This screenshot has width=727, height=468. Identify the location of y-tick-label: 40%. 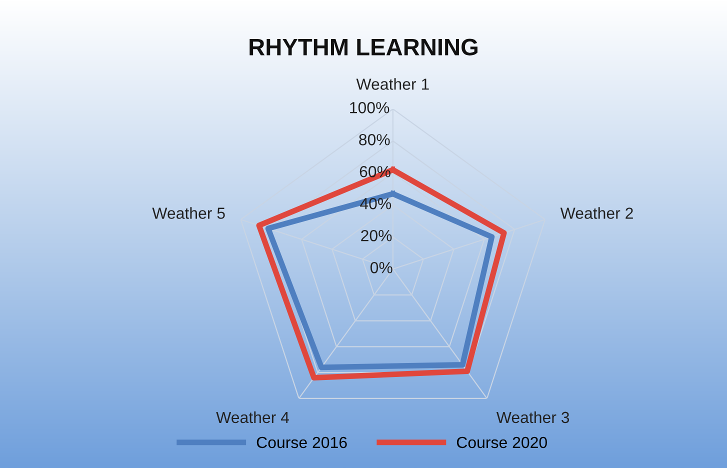
(376, 204).